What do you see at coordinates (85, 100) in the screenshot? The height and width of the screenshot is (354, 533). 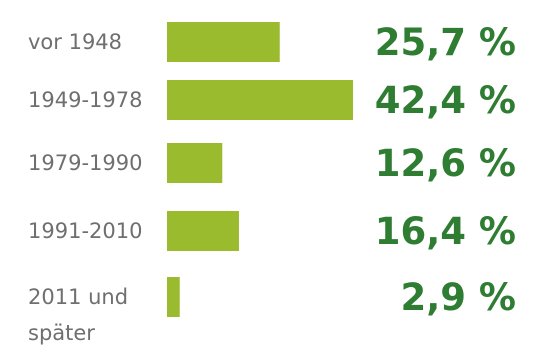 I see `category-label-1: 1949-1978` at bounding box center [85, 100].